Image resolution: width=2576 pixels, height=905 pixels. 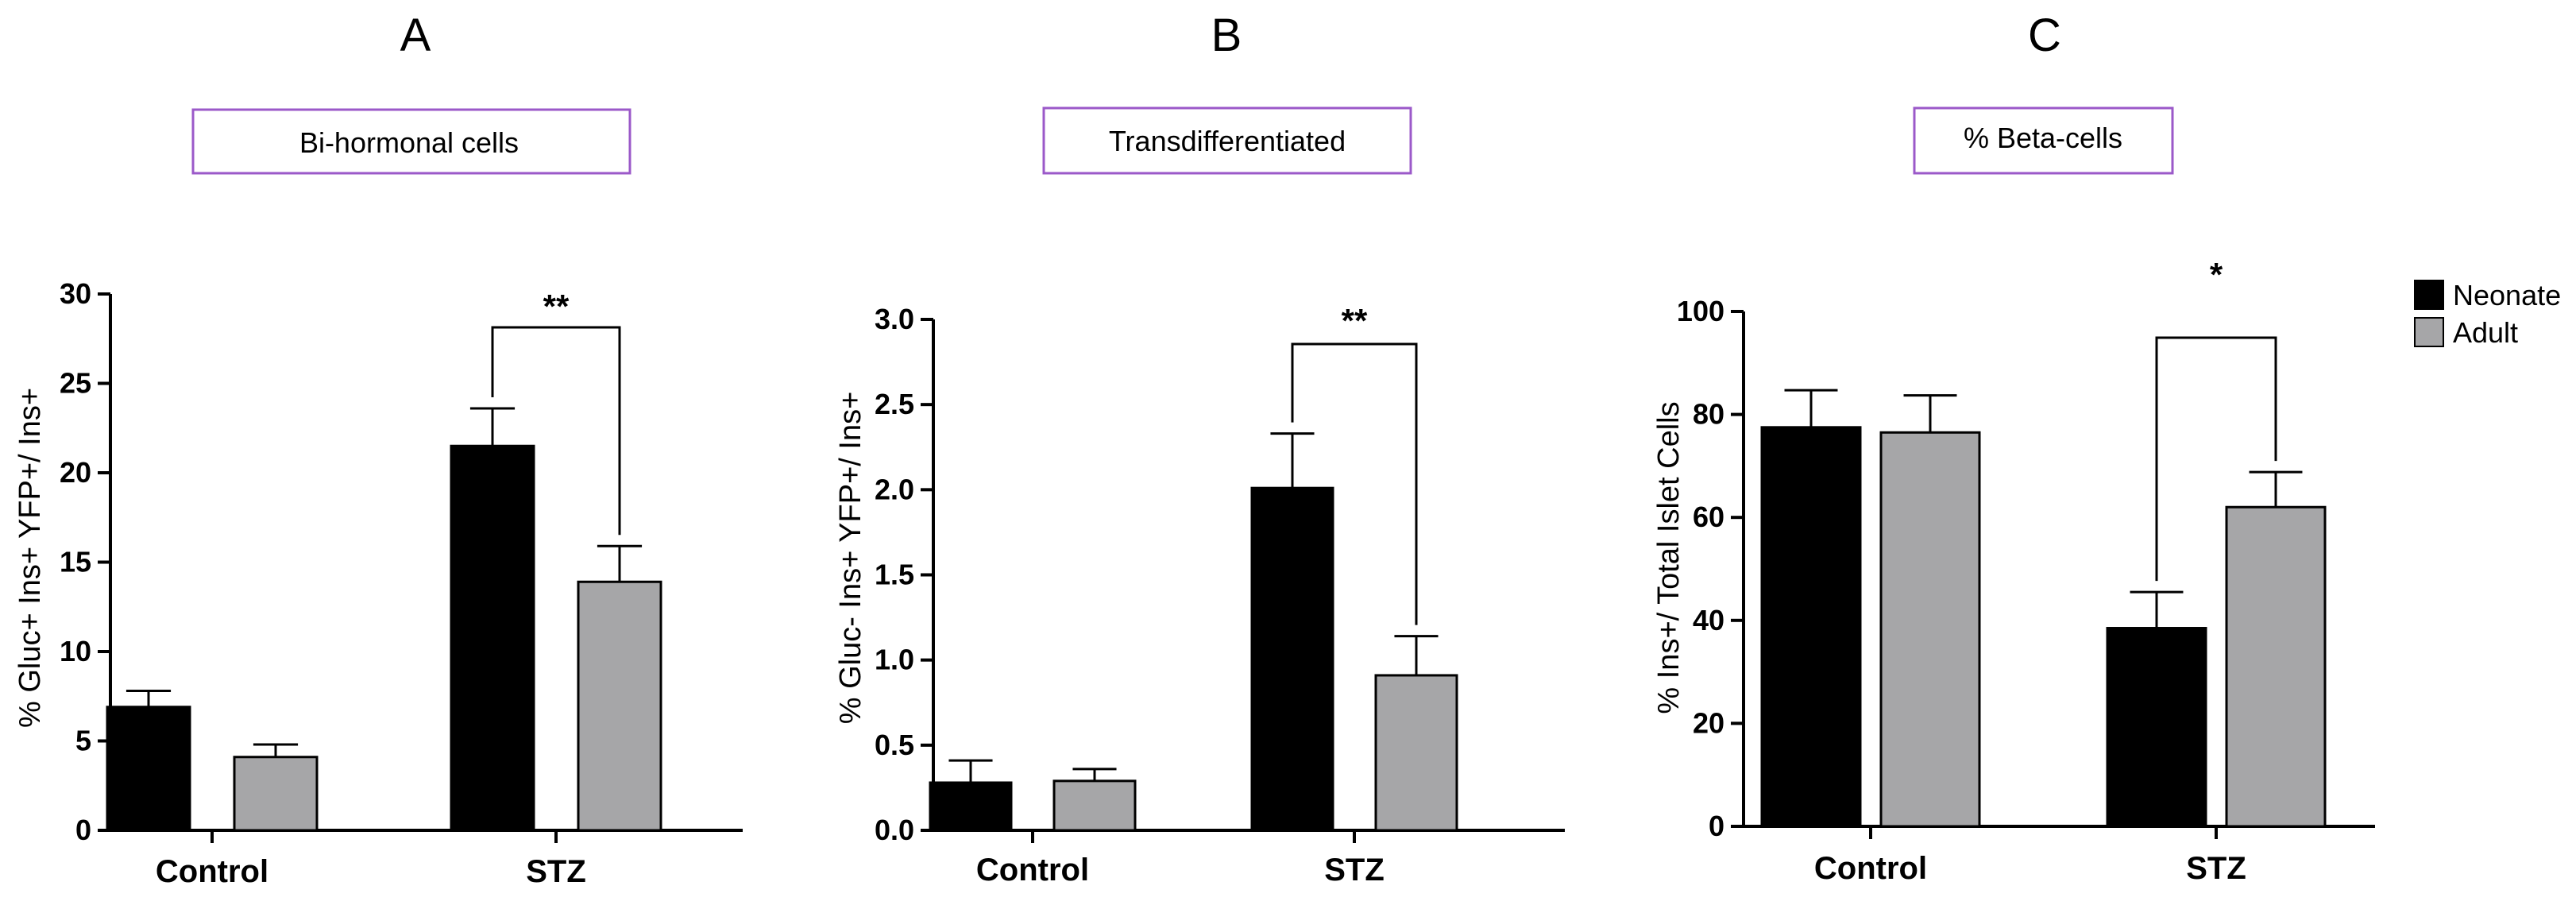 I want to click on panel-c-category-label: STZ, so click(x=2216, y=869).